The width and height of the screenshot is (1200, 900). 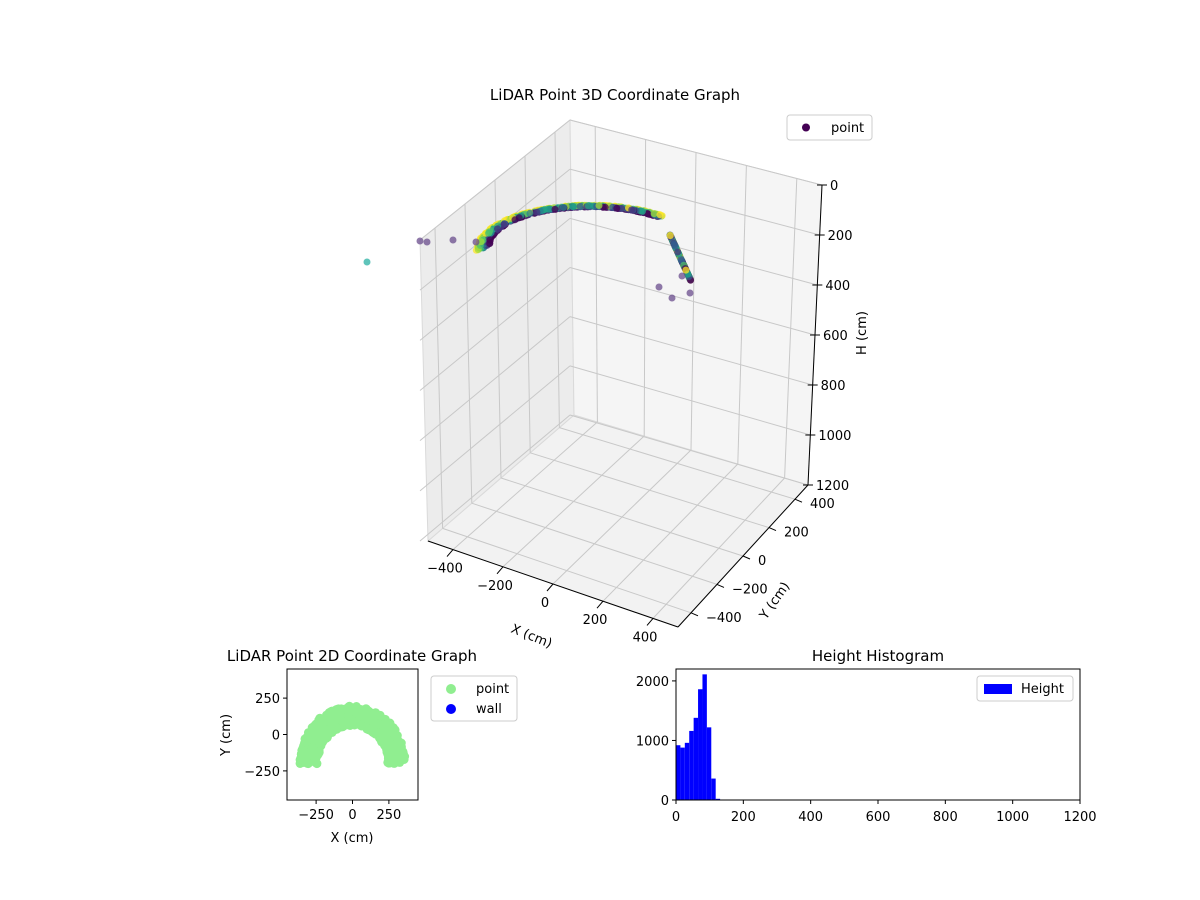 What do you see at coordinates (388, 815) in the screenshot?
I see `x-tick-label: 250` at bounding box center [388, 815].